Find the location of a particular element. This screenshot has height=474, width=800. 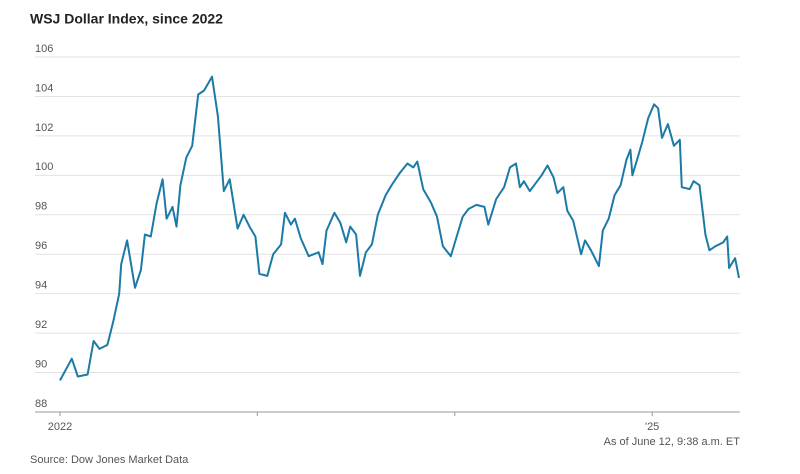

y-tick-label: 104 is located at coordinates (44, 88).